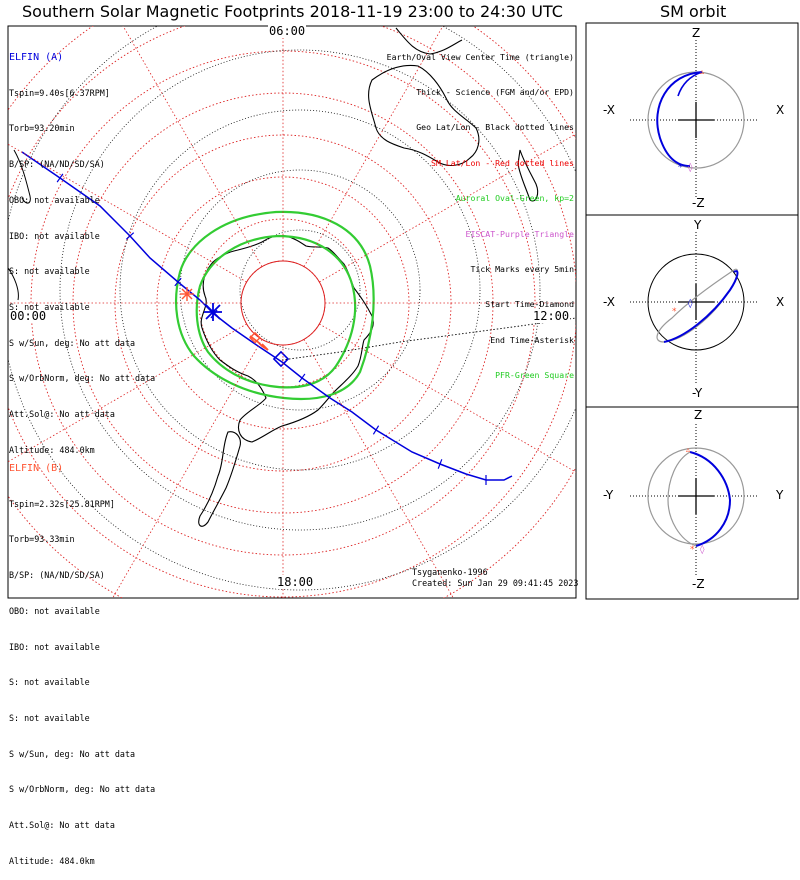 This screenshot has width=800, height=880. I want to click on south-america-tip, so click(22, 176).